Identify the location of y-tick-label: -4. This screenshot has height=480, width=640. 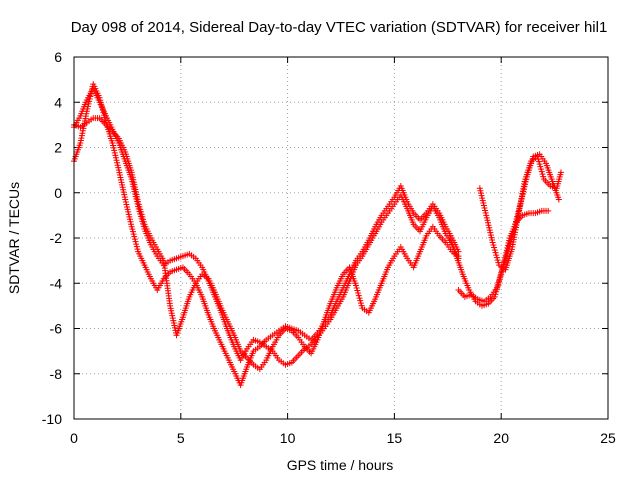
(56, 283).